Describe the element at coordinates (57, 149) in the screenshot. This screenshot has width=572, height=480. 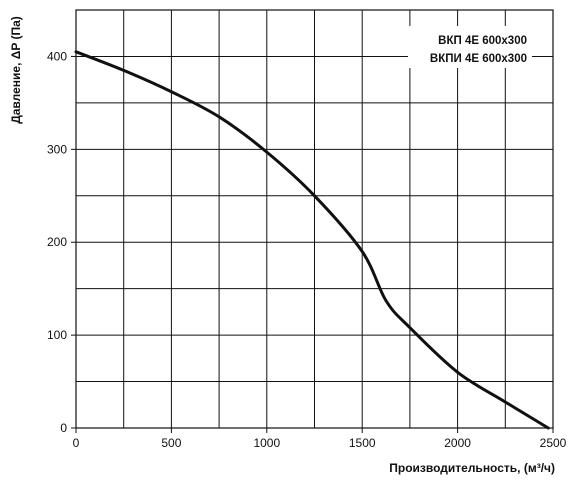
I see `y-tick-label: 300` at that location.